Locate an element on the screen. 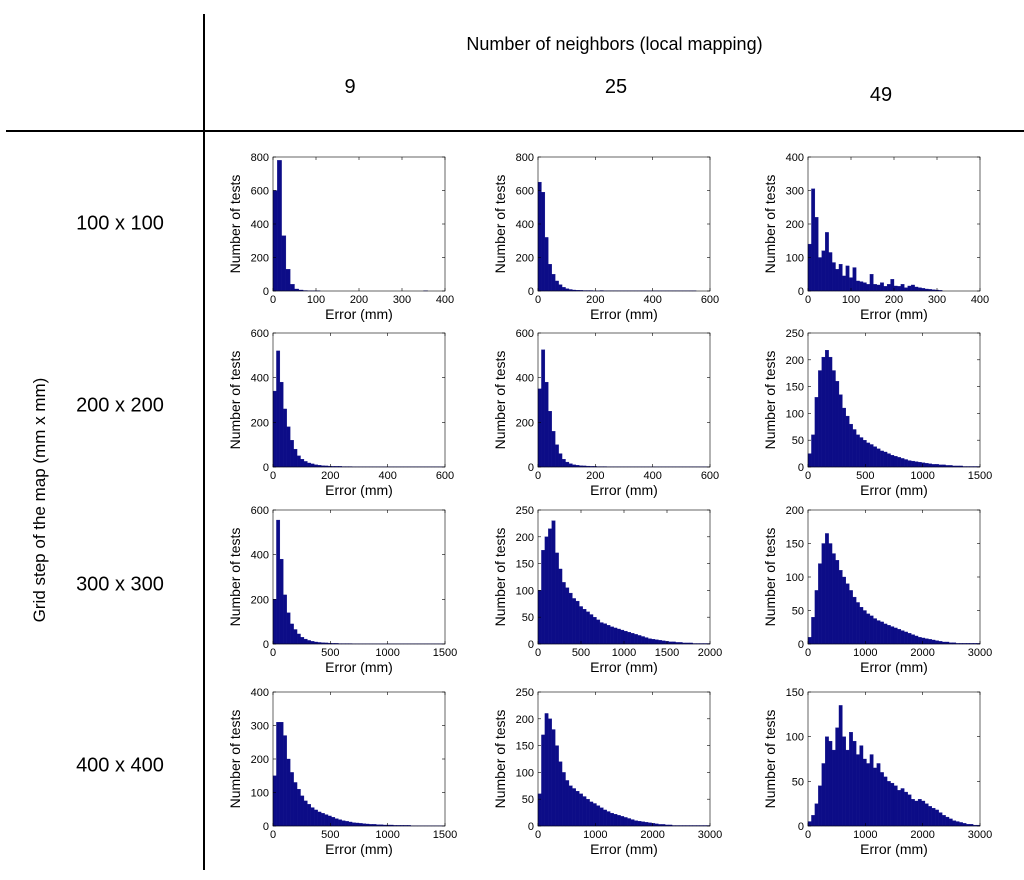 The width and height of the screenshot is (1024, 880). x-tick-label: 1500 is located at coordinates (667, 653).